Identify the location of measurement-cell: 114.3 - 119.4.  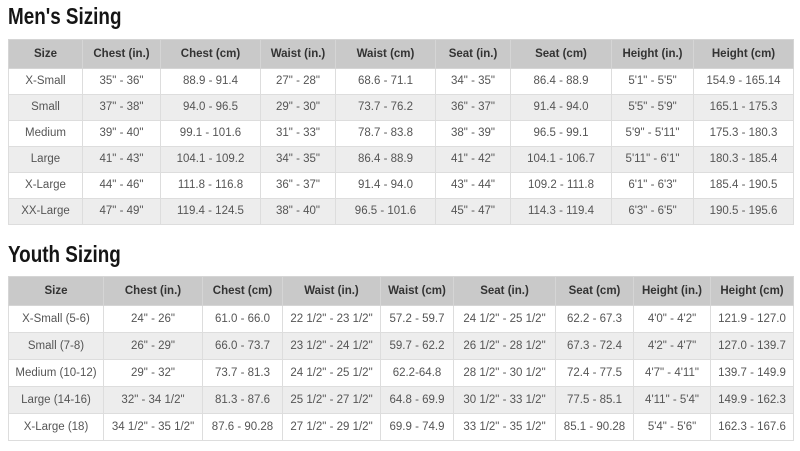
(561, 211).